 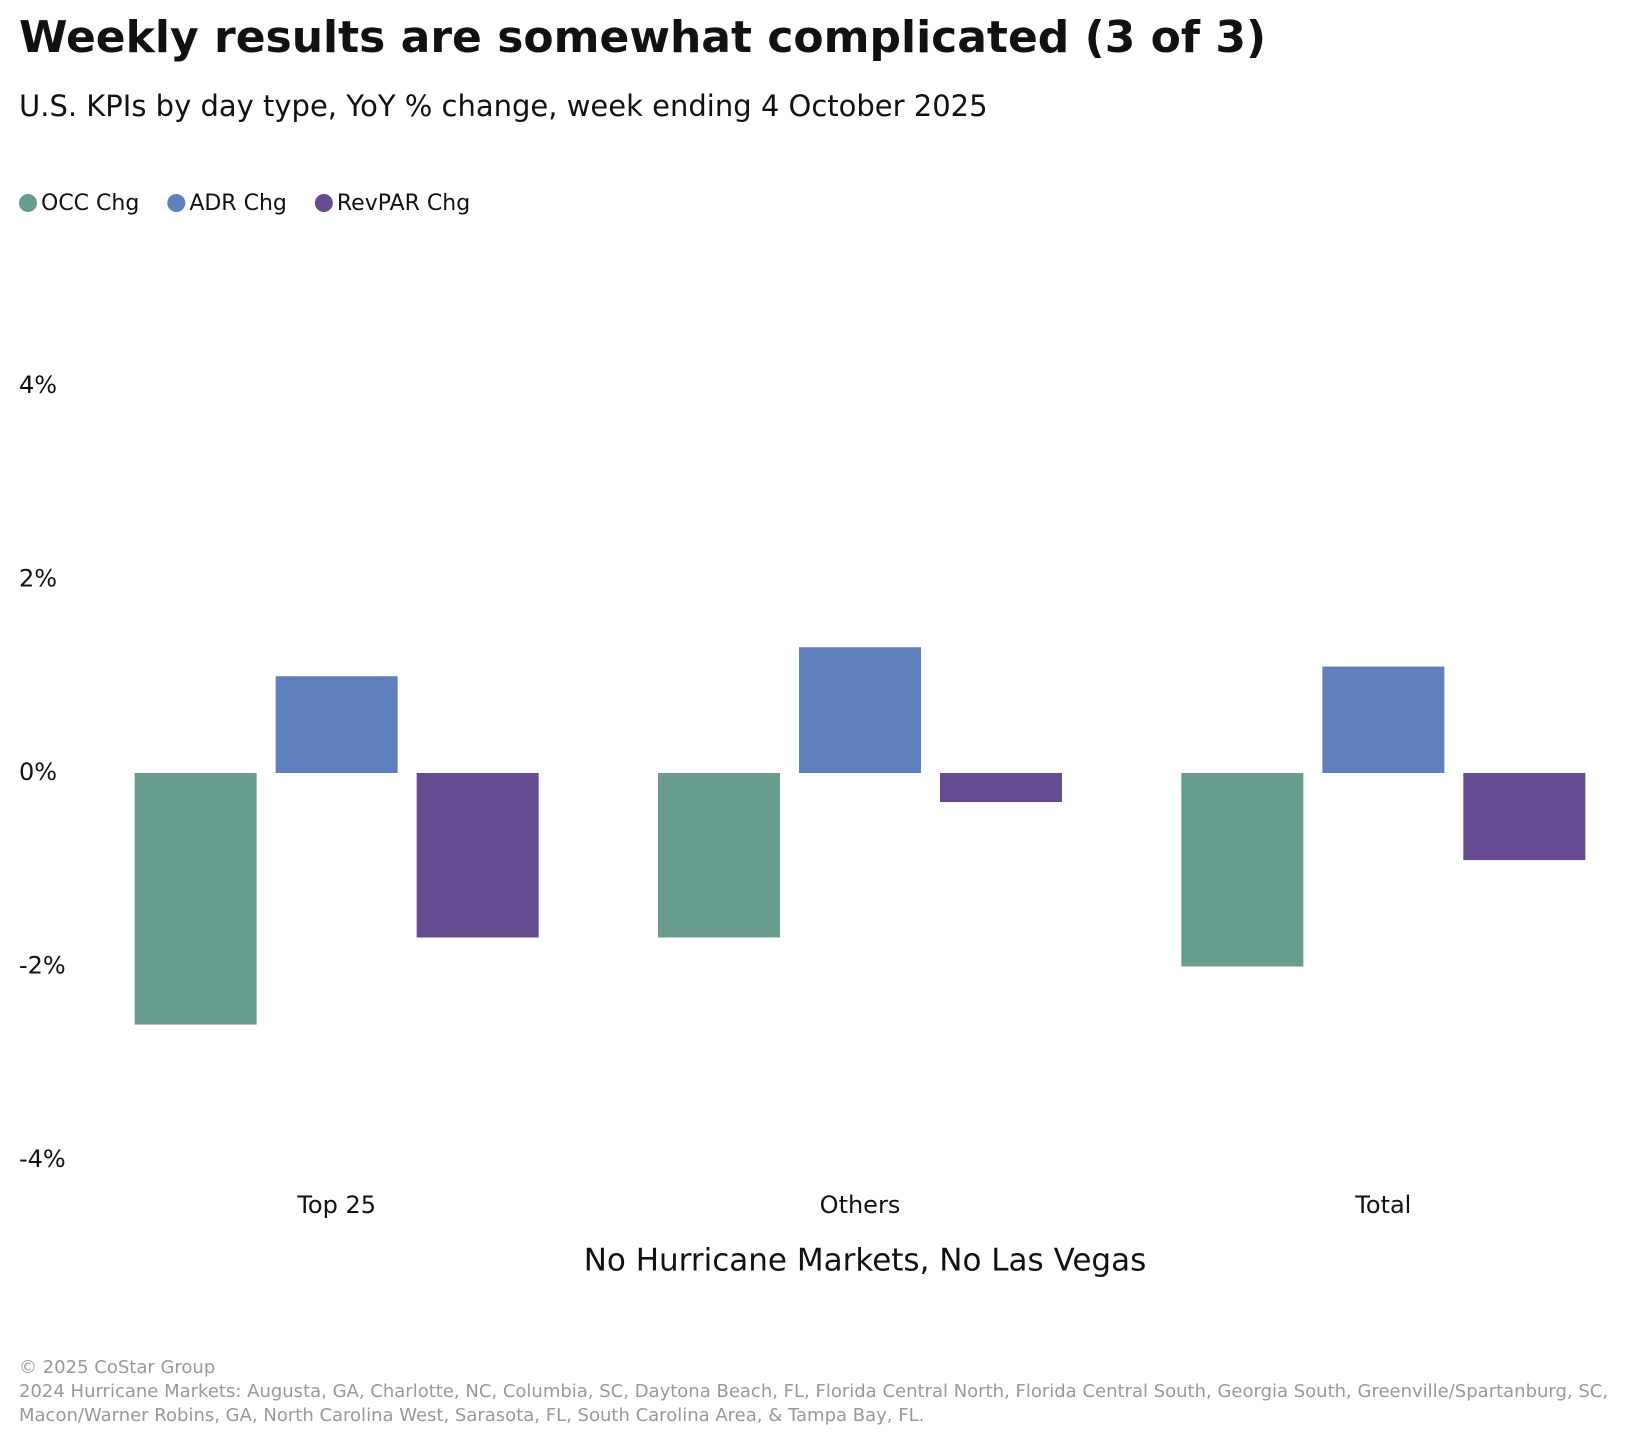 What do you see at coordinates (860, 1205) in the screenshot?
I see `x-tick-label: Others` at bounding box center [860, 1205].